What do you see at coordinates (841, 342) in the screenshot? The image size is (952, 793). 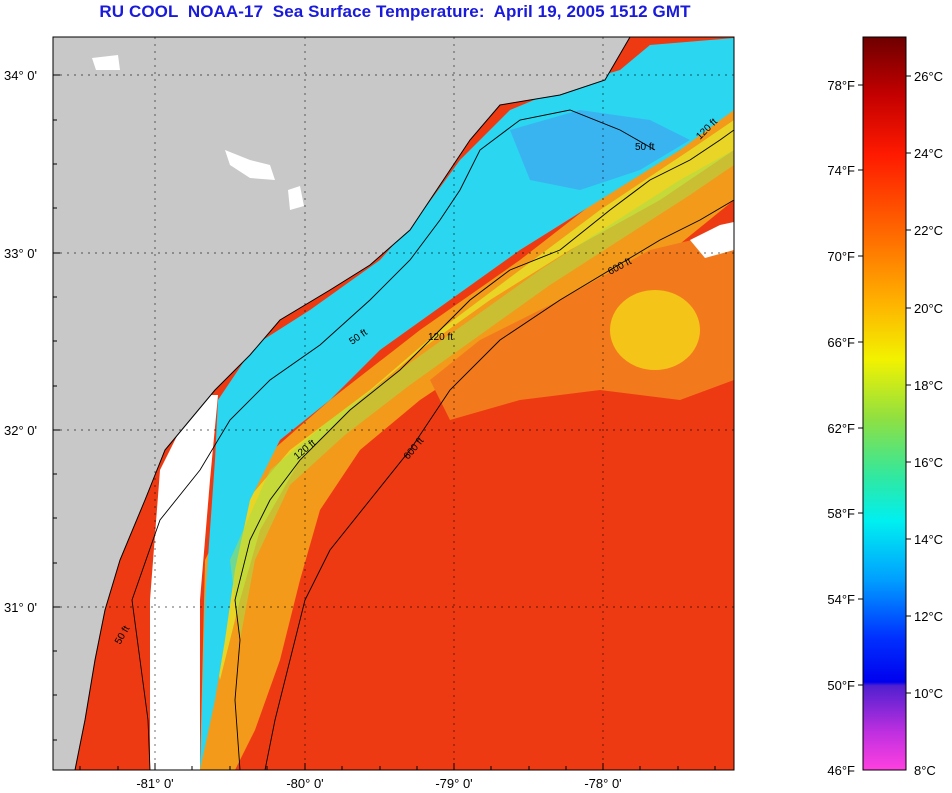 I see `cbar-f-66: 66°F` at bounding box center [841, 342].